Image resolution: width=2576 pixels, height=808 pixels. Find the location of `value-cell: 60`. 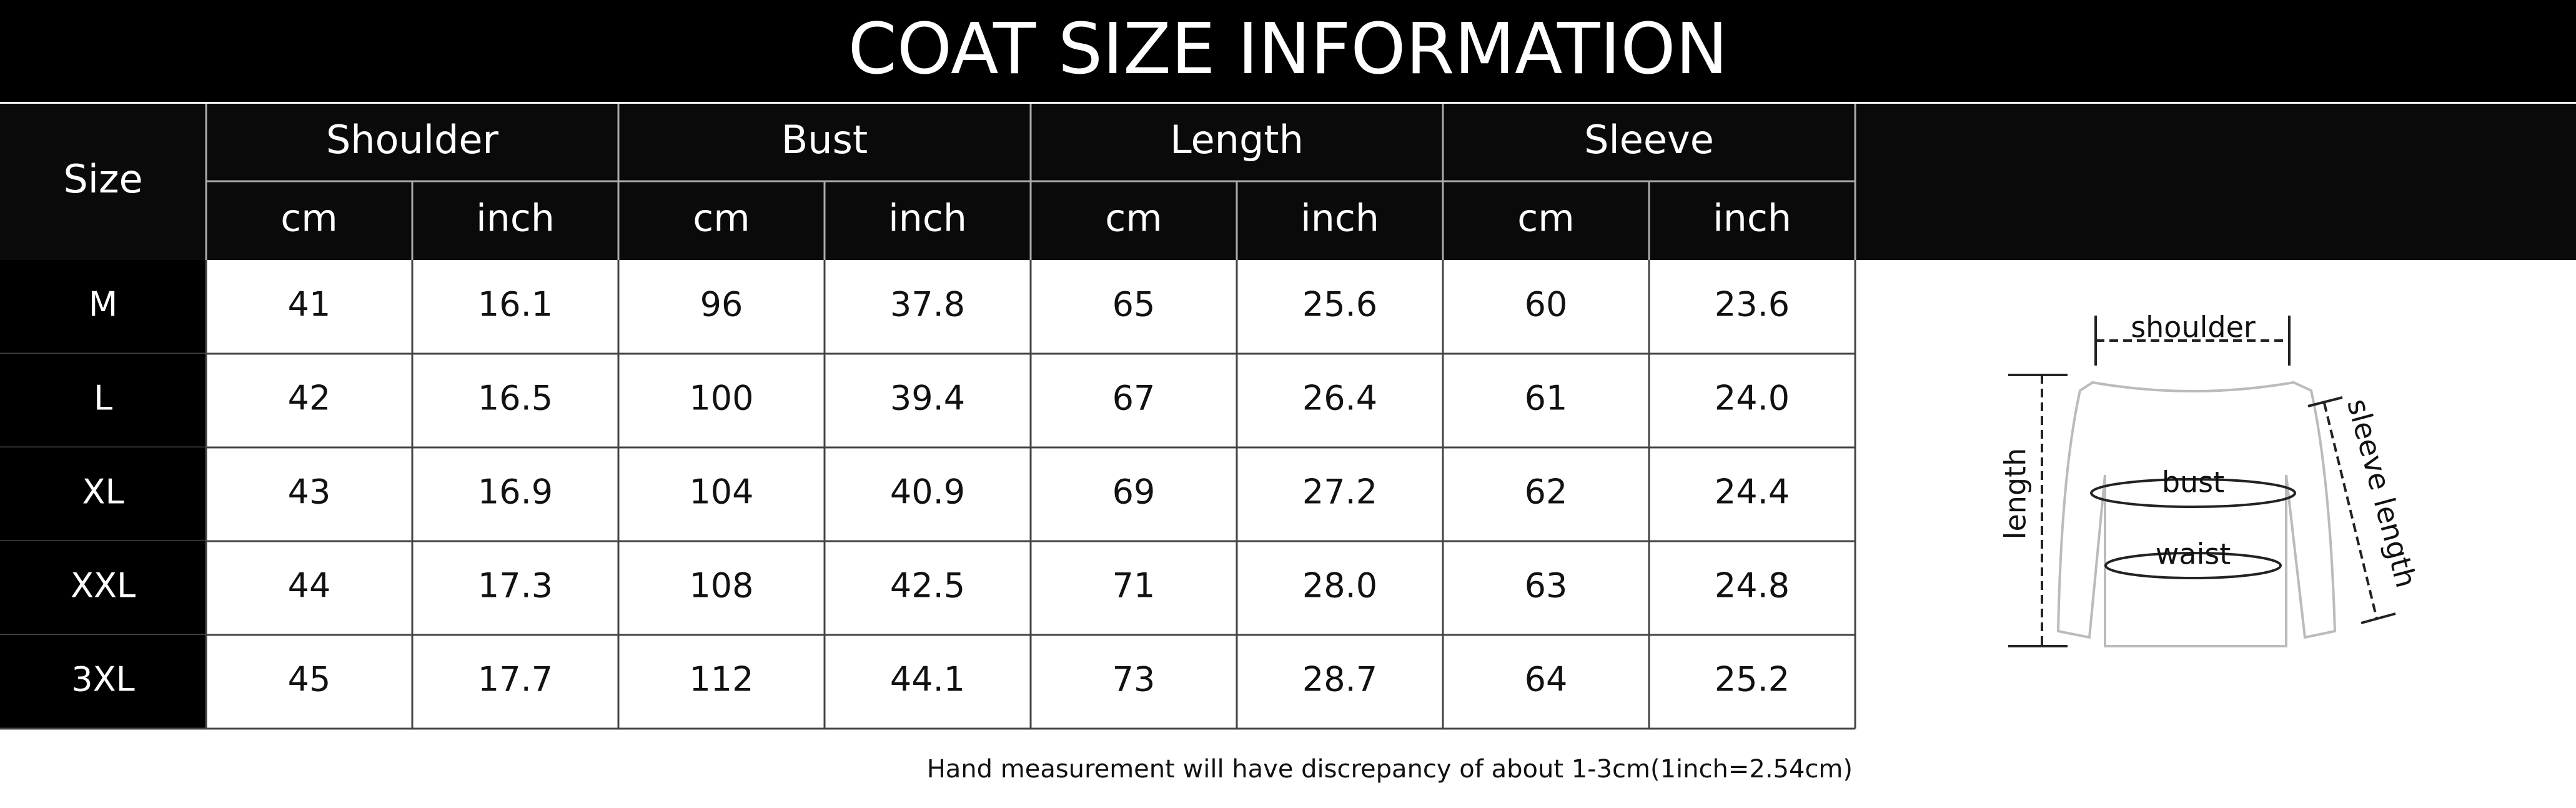

value-cell: 60 is located at coordinates (1546, 304).